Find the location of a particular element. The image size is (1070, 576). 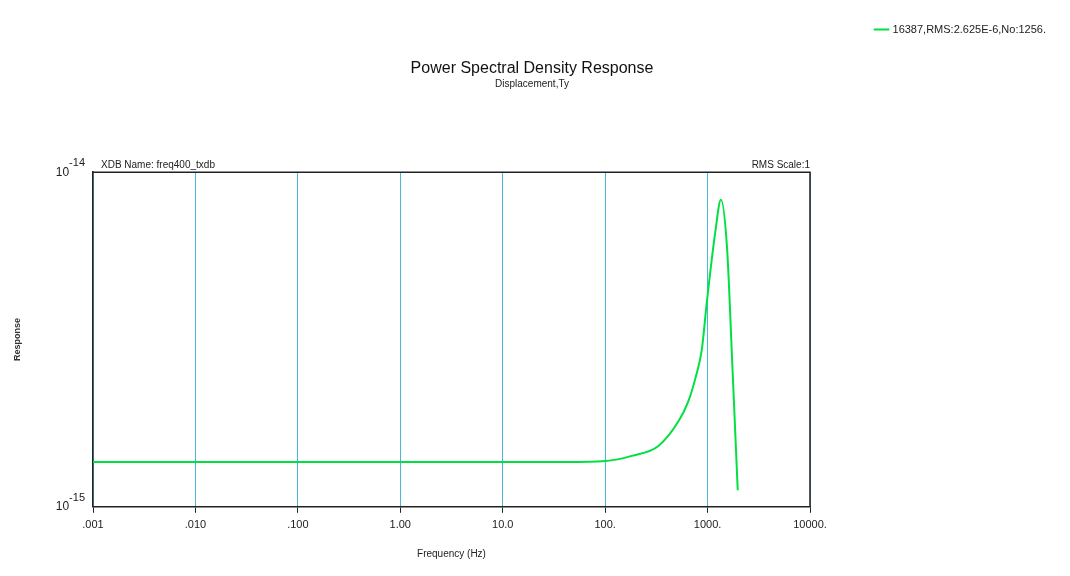

text: RMS Scale:1 is located at coordinates (781, 164).